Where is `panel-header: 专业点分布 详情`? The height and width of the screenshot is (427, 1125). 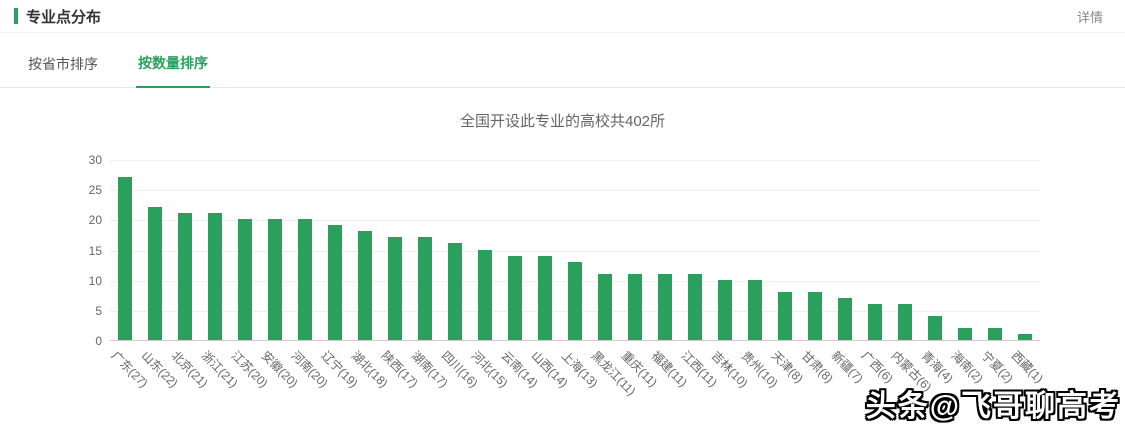 panel-header: 专业点分布 详情 is located at coordinates (562, 16).